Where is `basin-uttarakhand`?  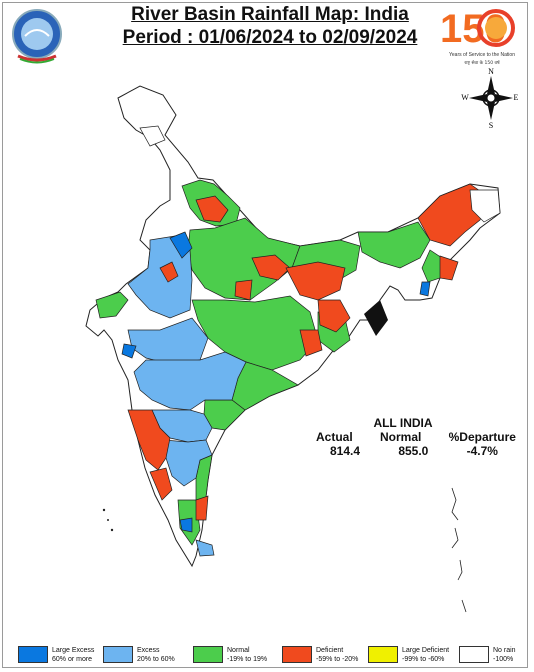
basin-uttarakhand is located at coordinates (212, 209).